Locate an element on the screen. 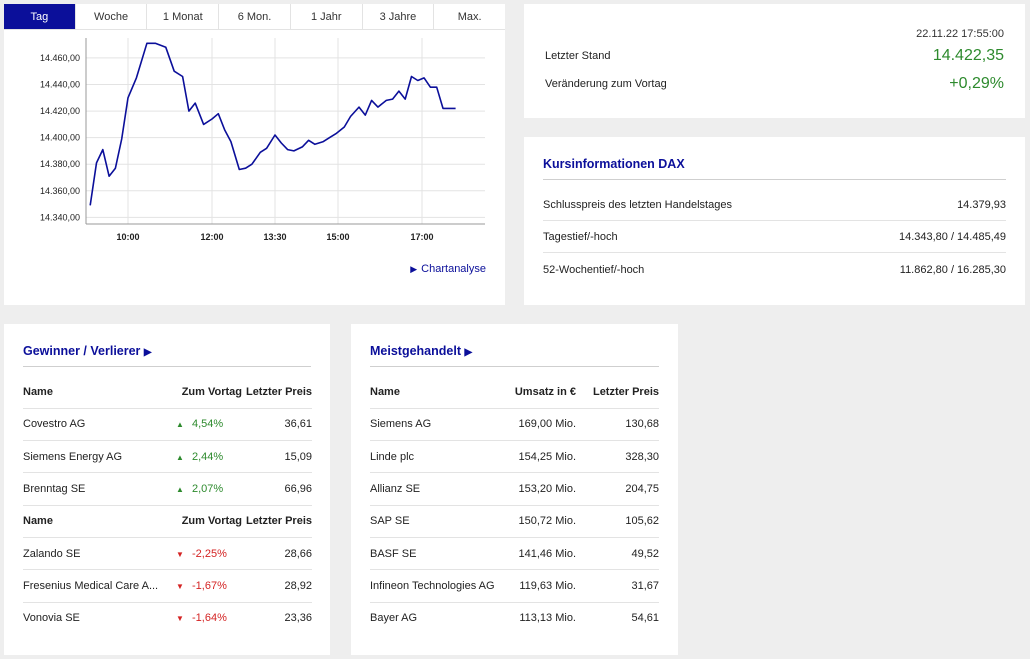  table-row: SAP SE 150,72 Mio. 105,62 is located at coordinates (514, 521).